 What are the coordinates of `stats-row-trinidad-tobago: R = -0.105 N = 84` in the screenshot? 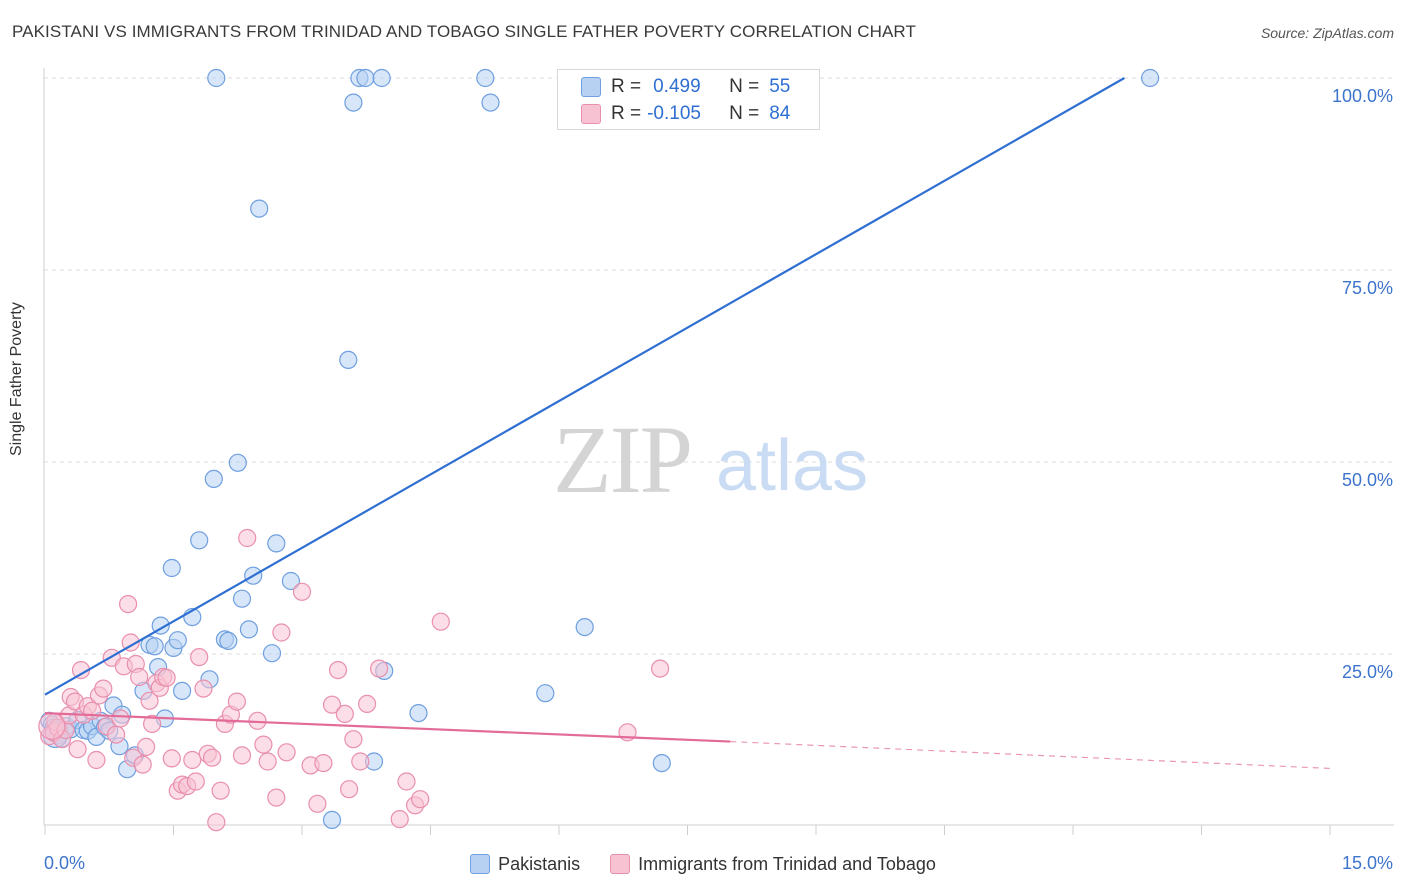 It's located at (685, 114).